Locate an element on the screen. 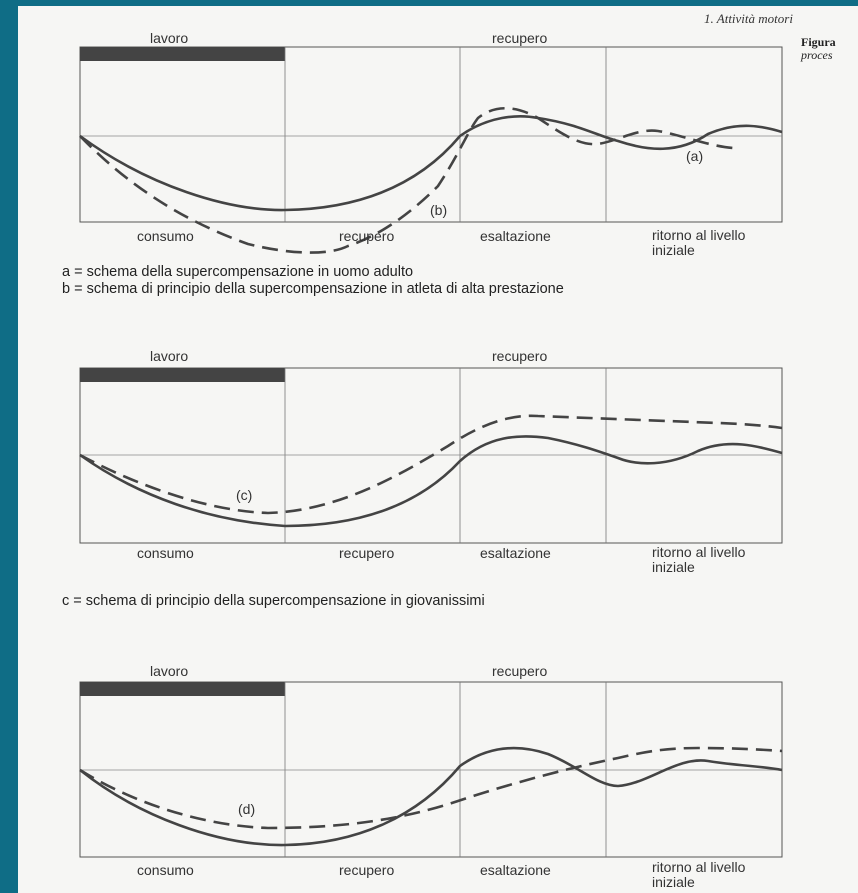 The height and width of the screenshot is (893, 858). panel-2-phase-esaltazione: esaltazione is located at coordinates (515, 553).